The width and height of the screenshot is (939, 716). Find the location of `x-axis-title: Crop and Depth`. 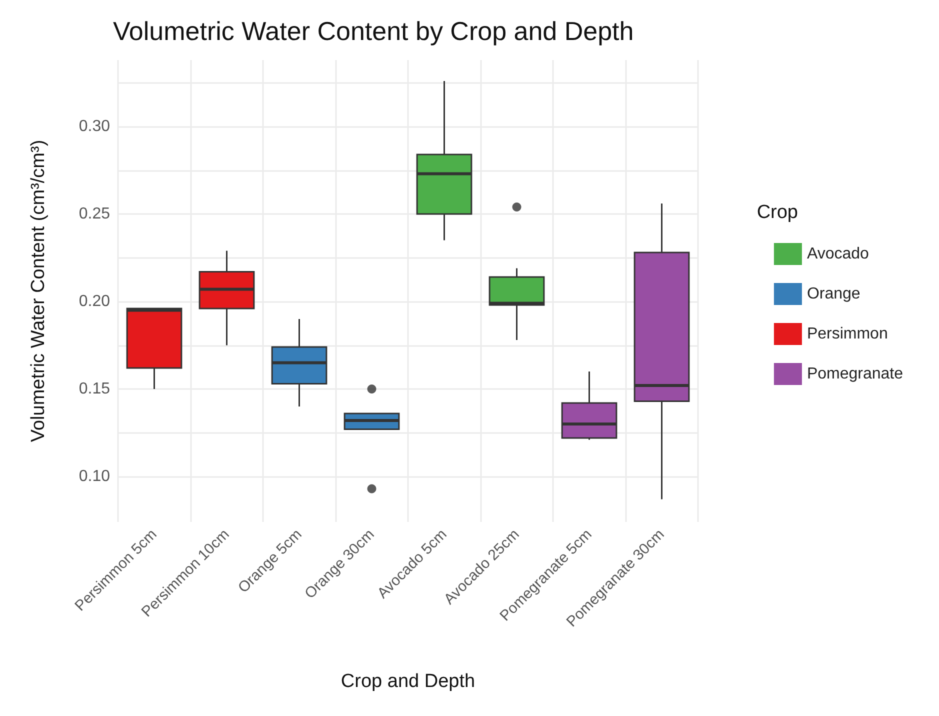

x-axis-title: Crop and Depth is located at coordinates (408, 681).